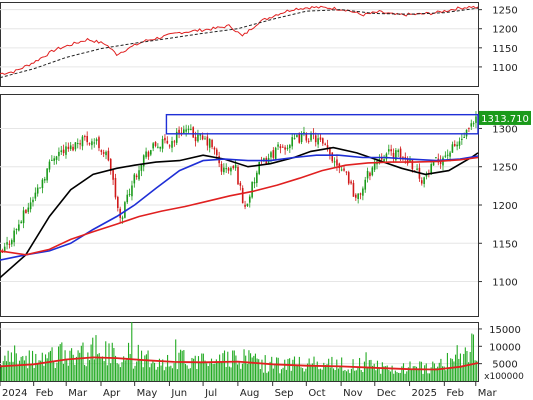  Describe the element at coordinates (488, 393) in the screenshot. I see `date-axis-tick-label: Mar` at that location.